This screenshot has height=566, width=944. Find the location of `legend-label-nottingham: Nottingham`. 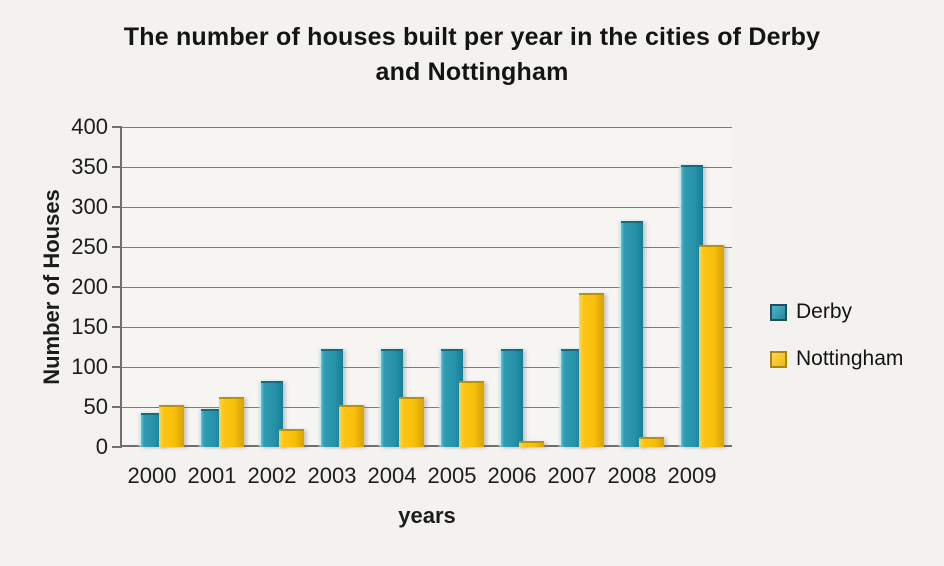

legend-label-nottingham: Nottingham is located at coordinates (850, 358).